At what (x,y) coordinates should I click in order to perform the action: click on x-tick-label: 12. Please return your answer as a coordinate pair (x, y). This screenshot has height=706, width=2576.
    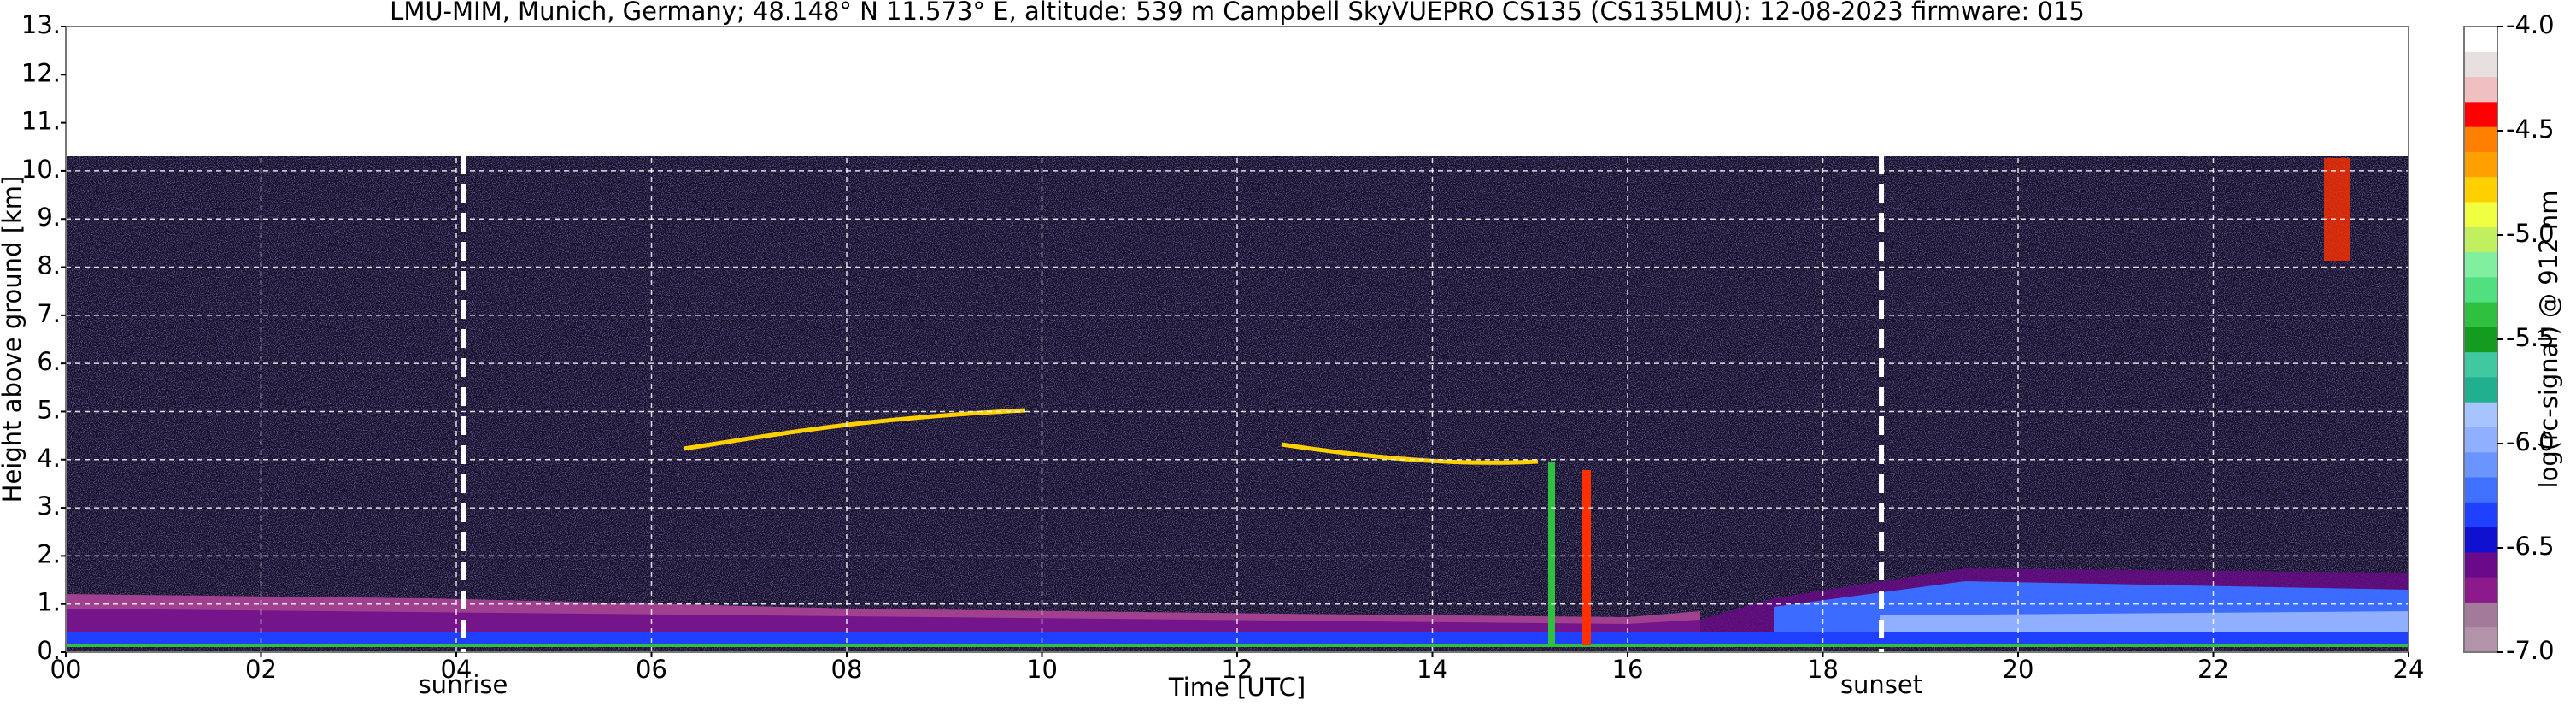
    Looking at the image, I should click on (1237, 669).